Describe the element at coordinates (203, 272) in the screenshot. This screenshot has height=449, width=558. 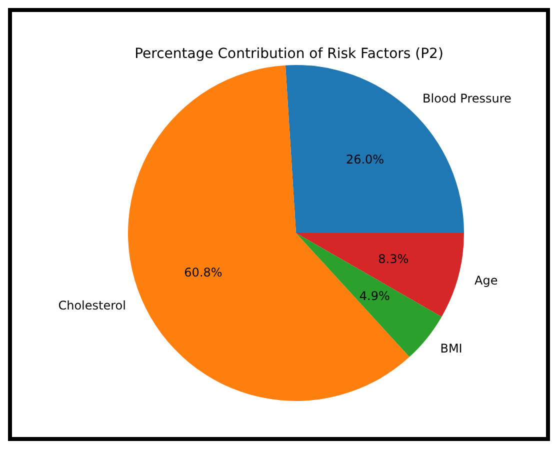
I see `data-label: 60.8%` at that location.